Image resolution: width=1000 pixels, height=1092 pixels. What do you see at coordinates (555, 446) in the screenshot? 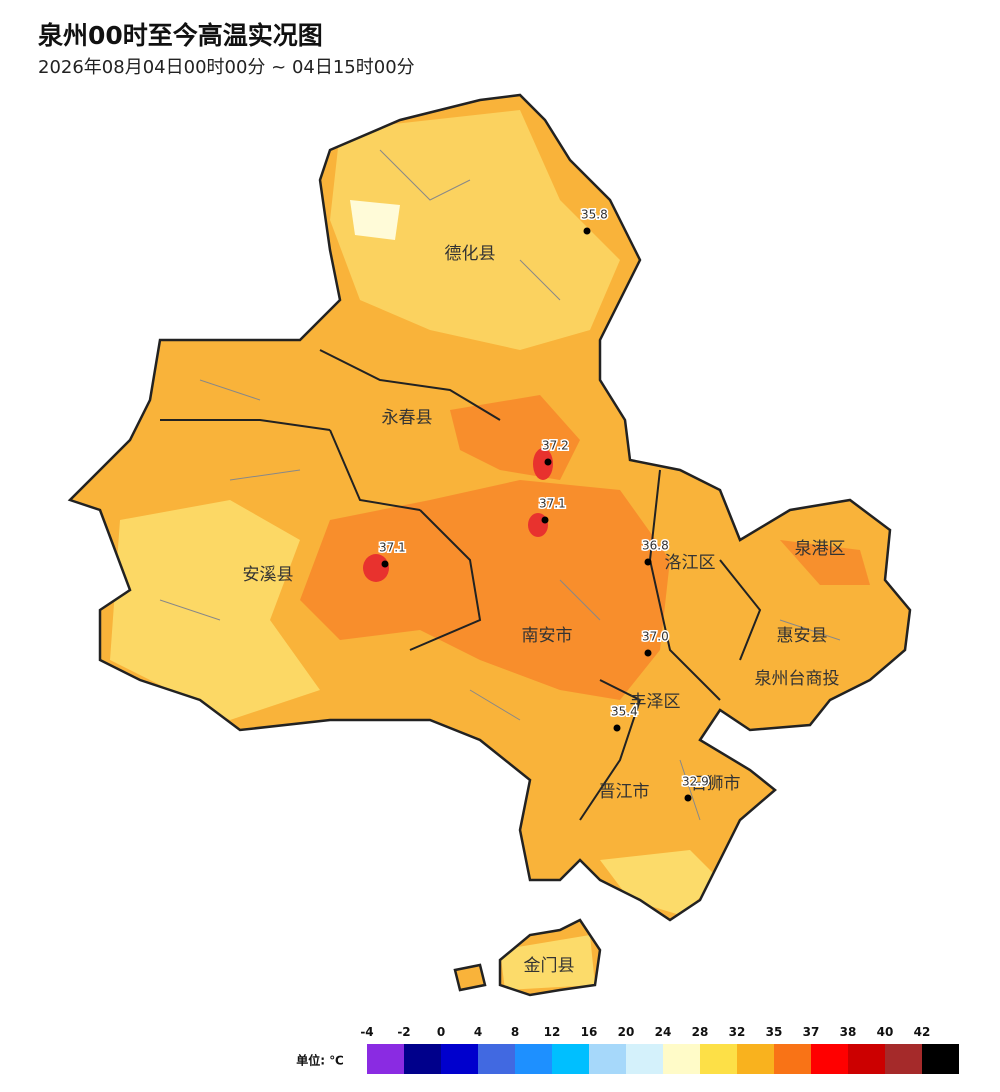
I see `station-value: 37.2` at bounding box center [555, 446].